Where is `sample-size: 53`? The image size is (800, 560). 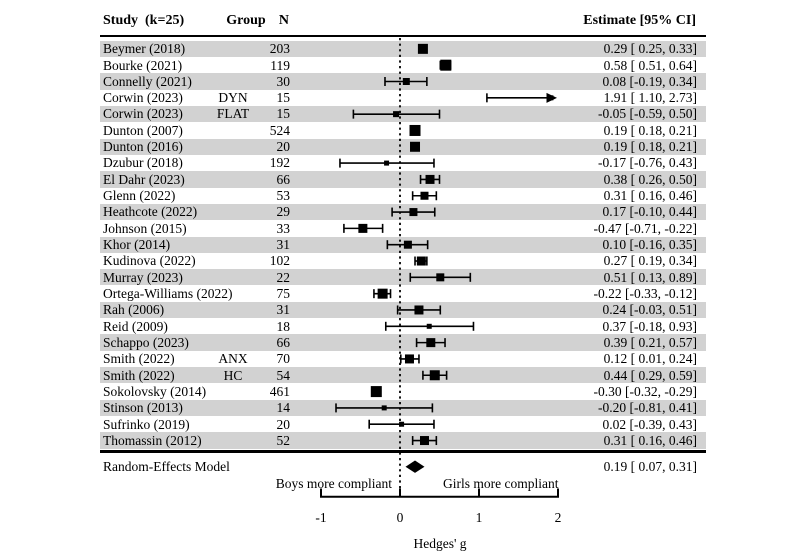
sample-size: 53 is located at coordinates (283, 196).